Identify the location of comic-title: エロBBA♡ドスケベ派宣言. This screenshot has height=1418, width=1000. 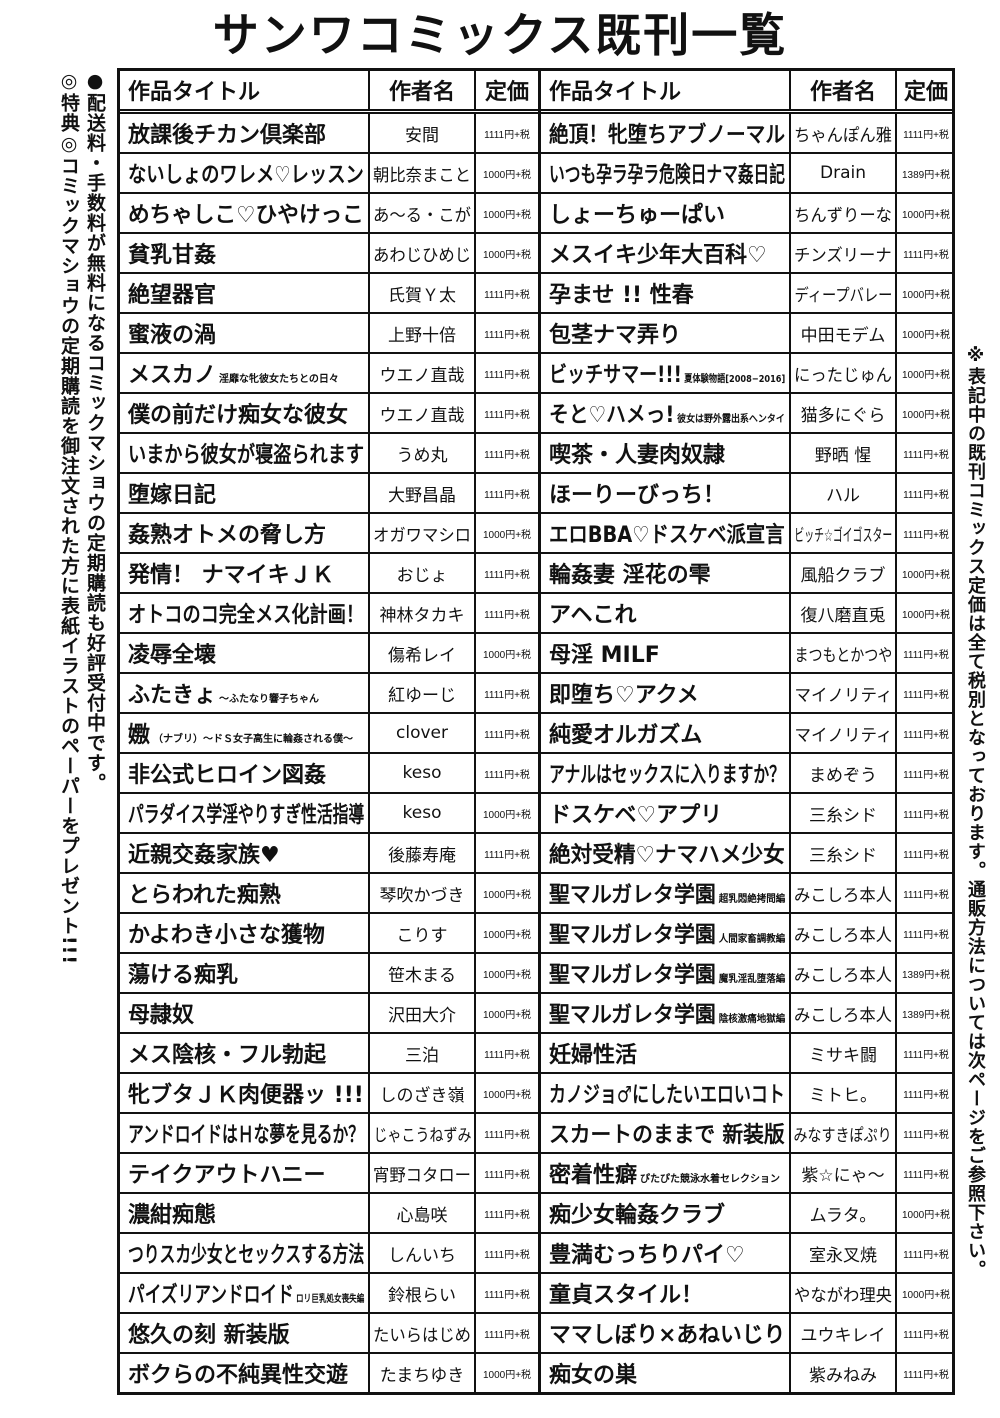
(666, 533).